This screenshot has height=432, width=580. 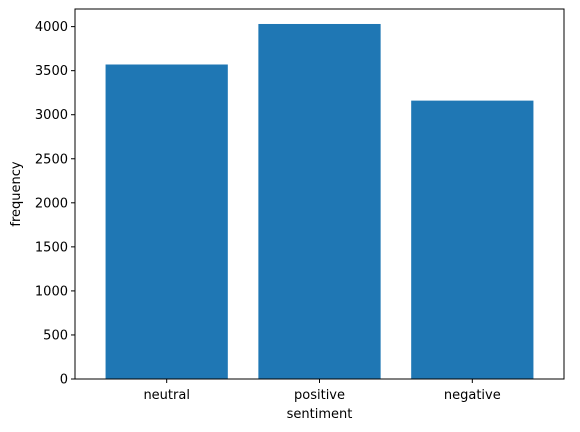 What do you see at coordinates (51, 203) in the screenshot?
I see `y-tick-label: 2000` at bounding box center [51, 203].